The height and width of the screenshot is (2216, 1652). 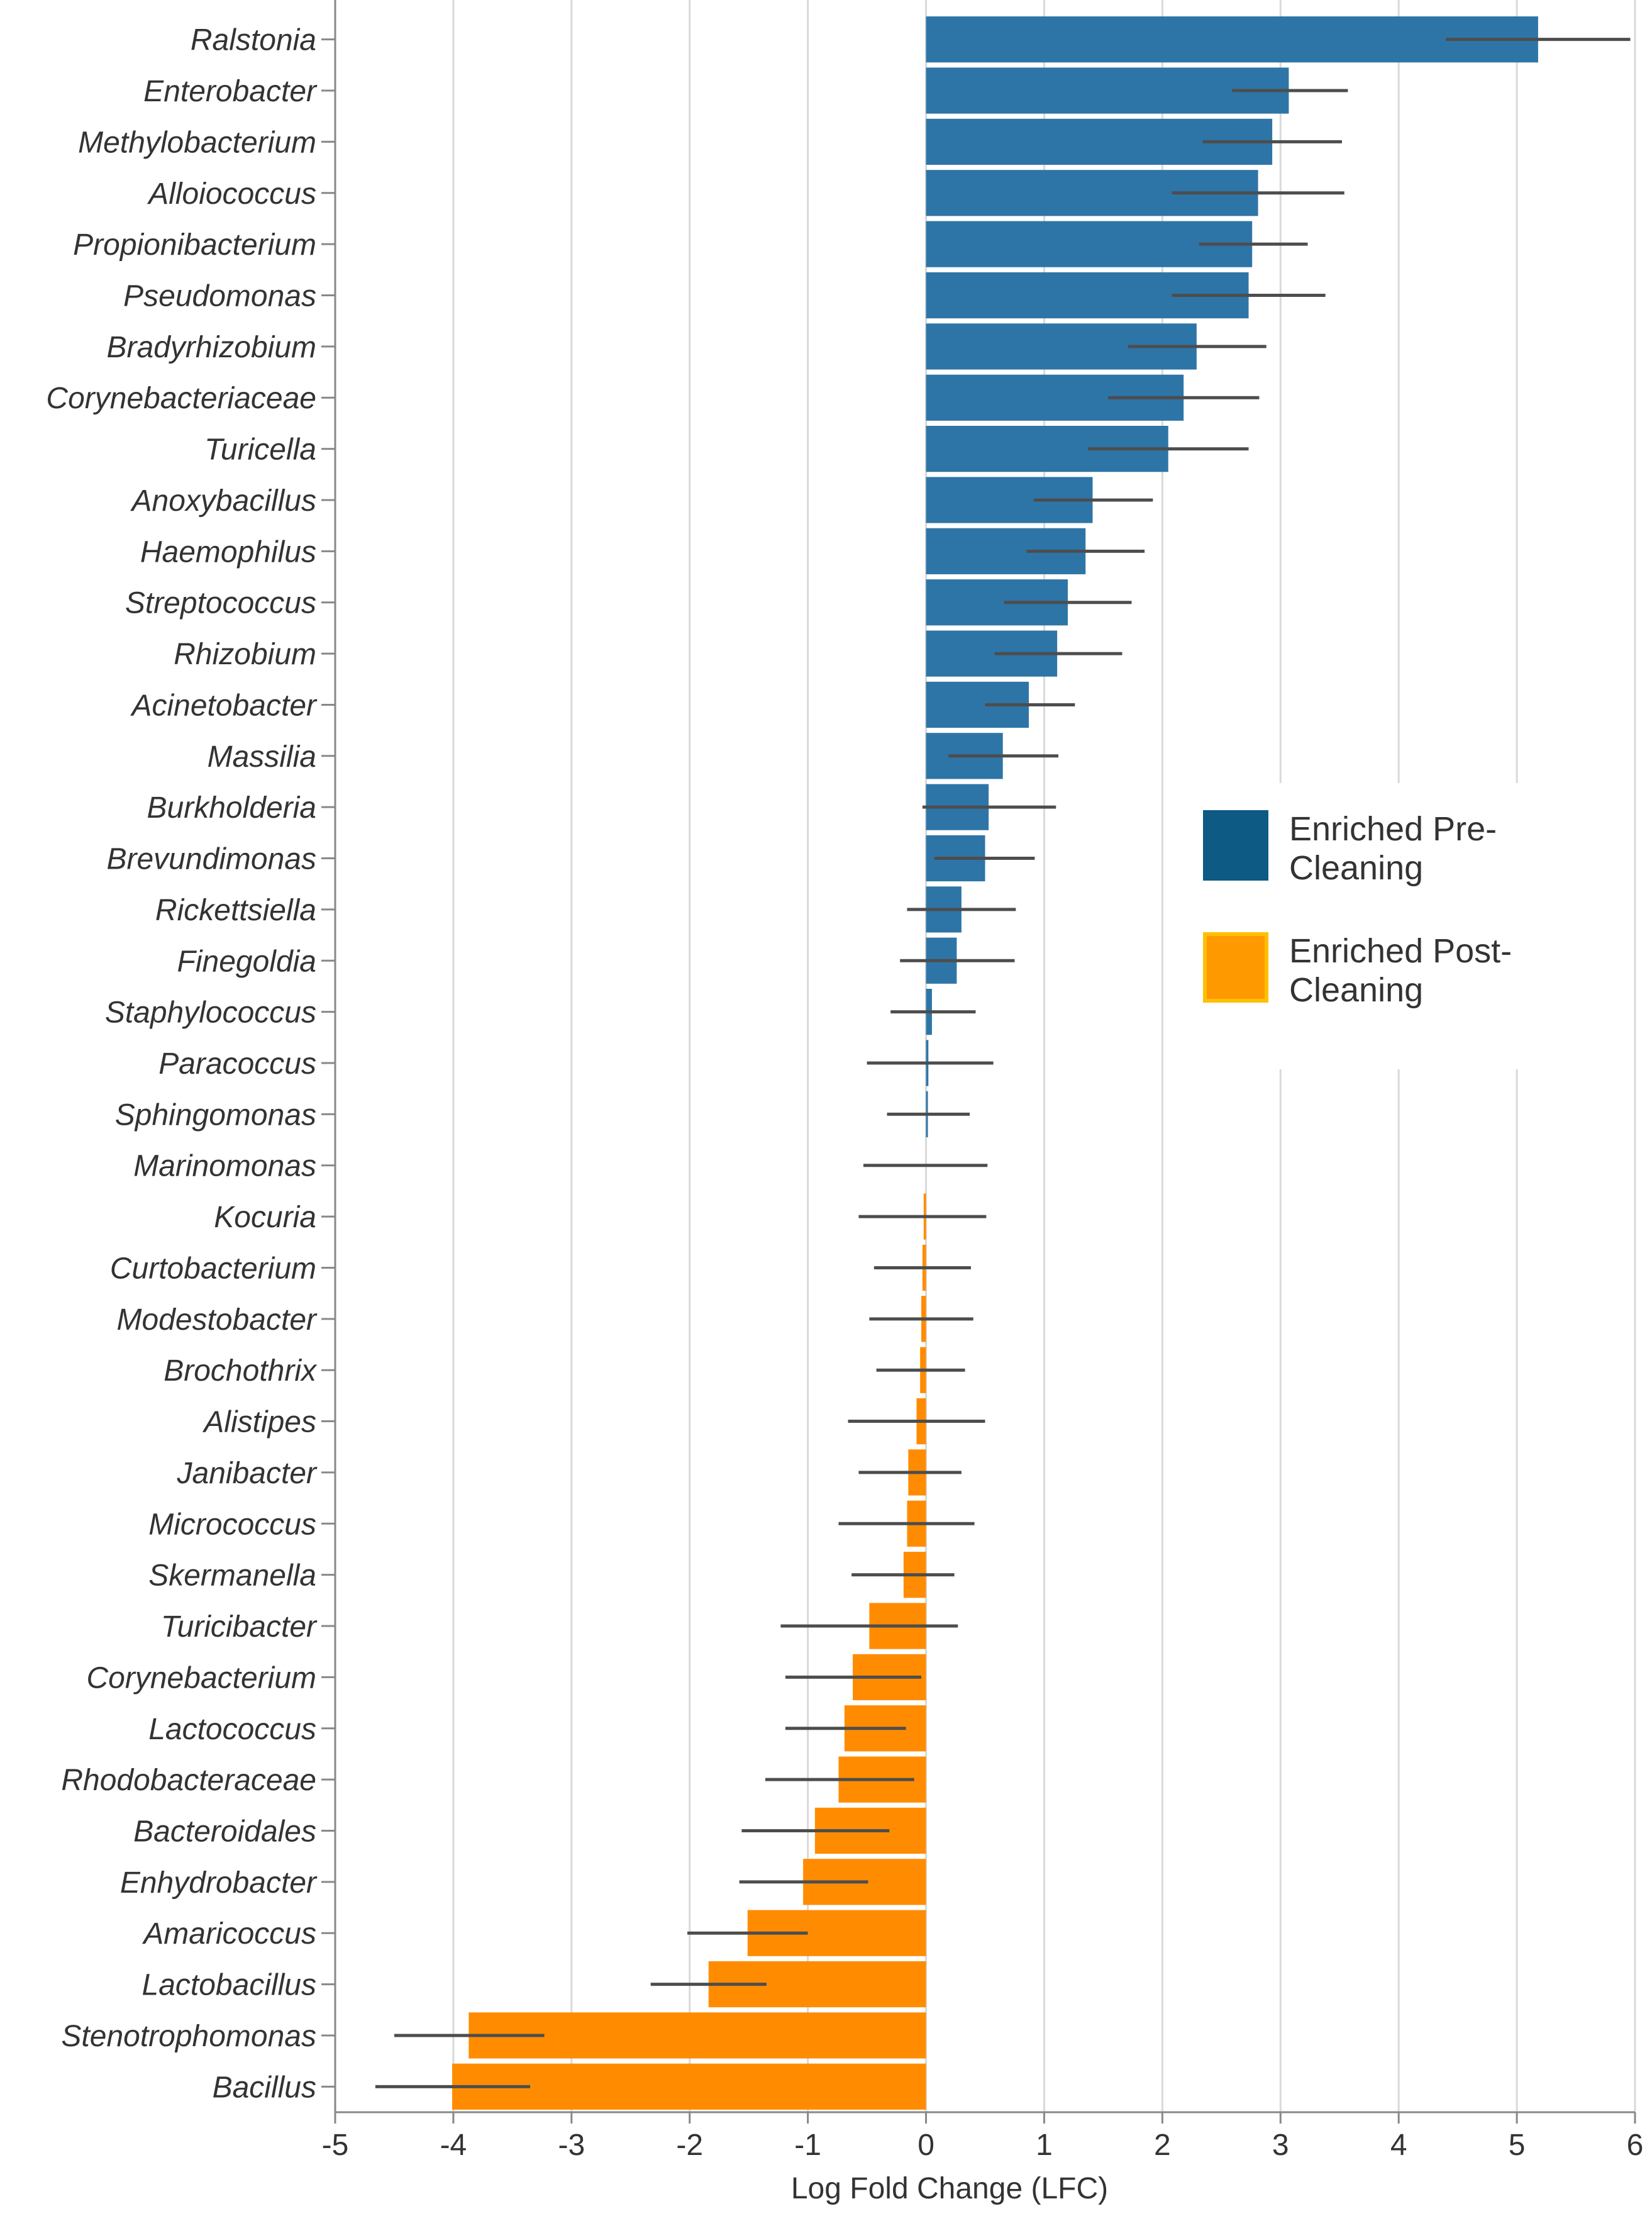 What do you see at coordinates (224, 1832) in the screenshot?
I see `category-label-bacteroidales: Bacteroidales` at bounding box center [224, 1832].